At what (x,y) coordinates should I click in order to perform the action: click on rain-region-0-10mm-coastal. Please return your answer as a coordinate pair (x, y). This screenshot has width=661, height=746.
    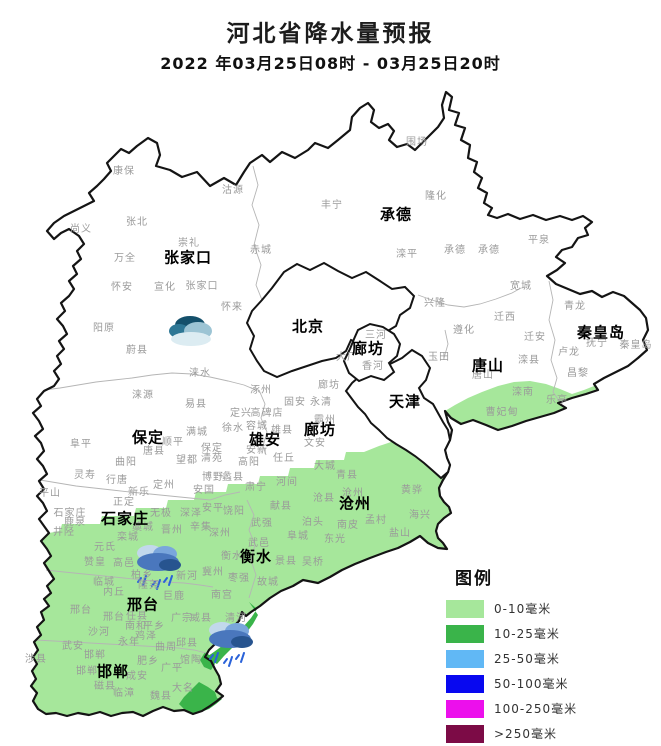
    Looking at the image, I should click on (521, 405).